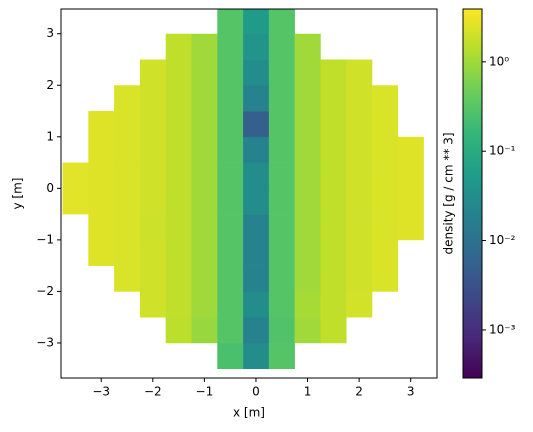 Image resolution: width=533 pixels, height=432 pixels. I want to click on x-tick-label: −2, so click(153, 392).